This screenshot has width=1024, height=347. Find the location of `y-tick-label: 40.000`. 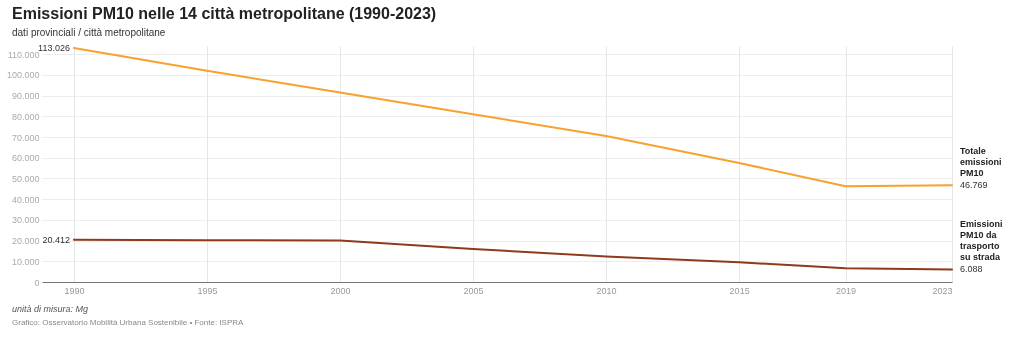

y-tick-label: 40.000 is located at coordinates (25, 199).